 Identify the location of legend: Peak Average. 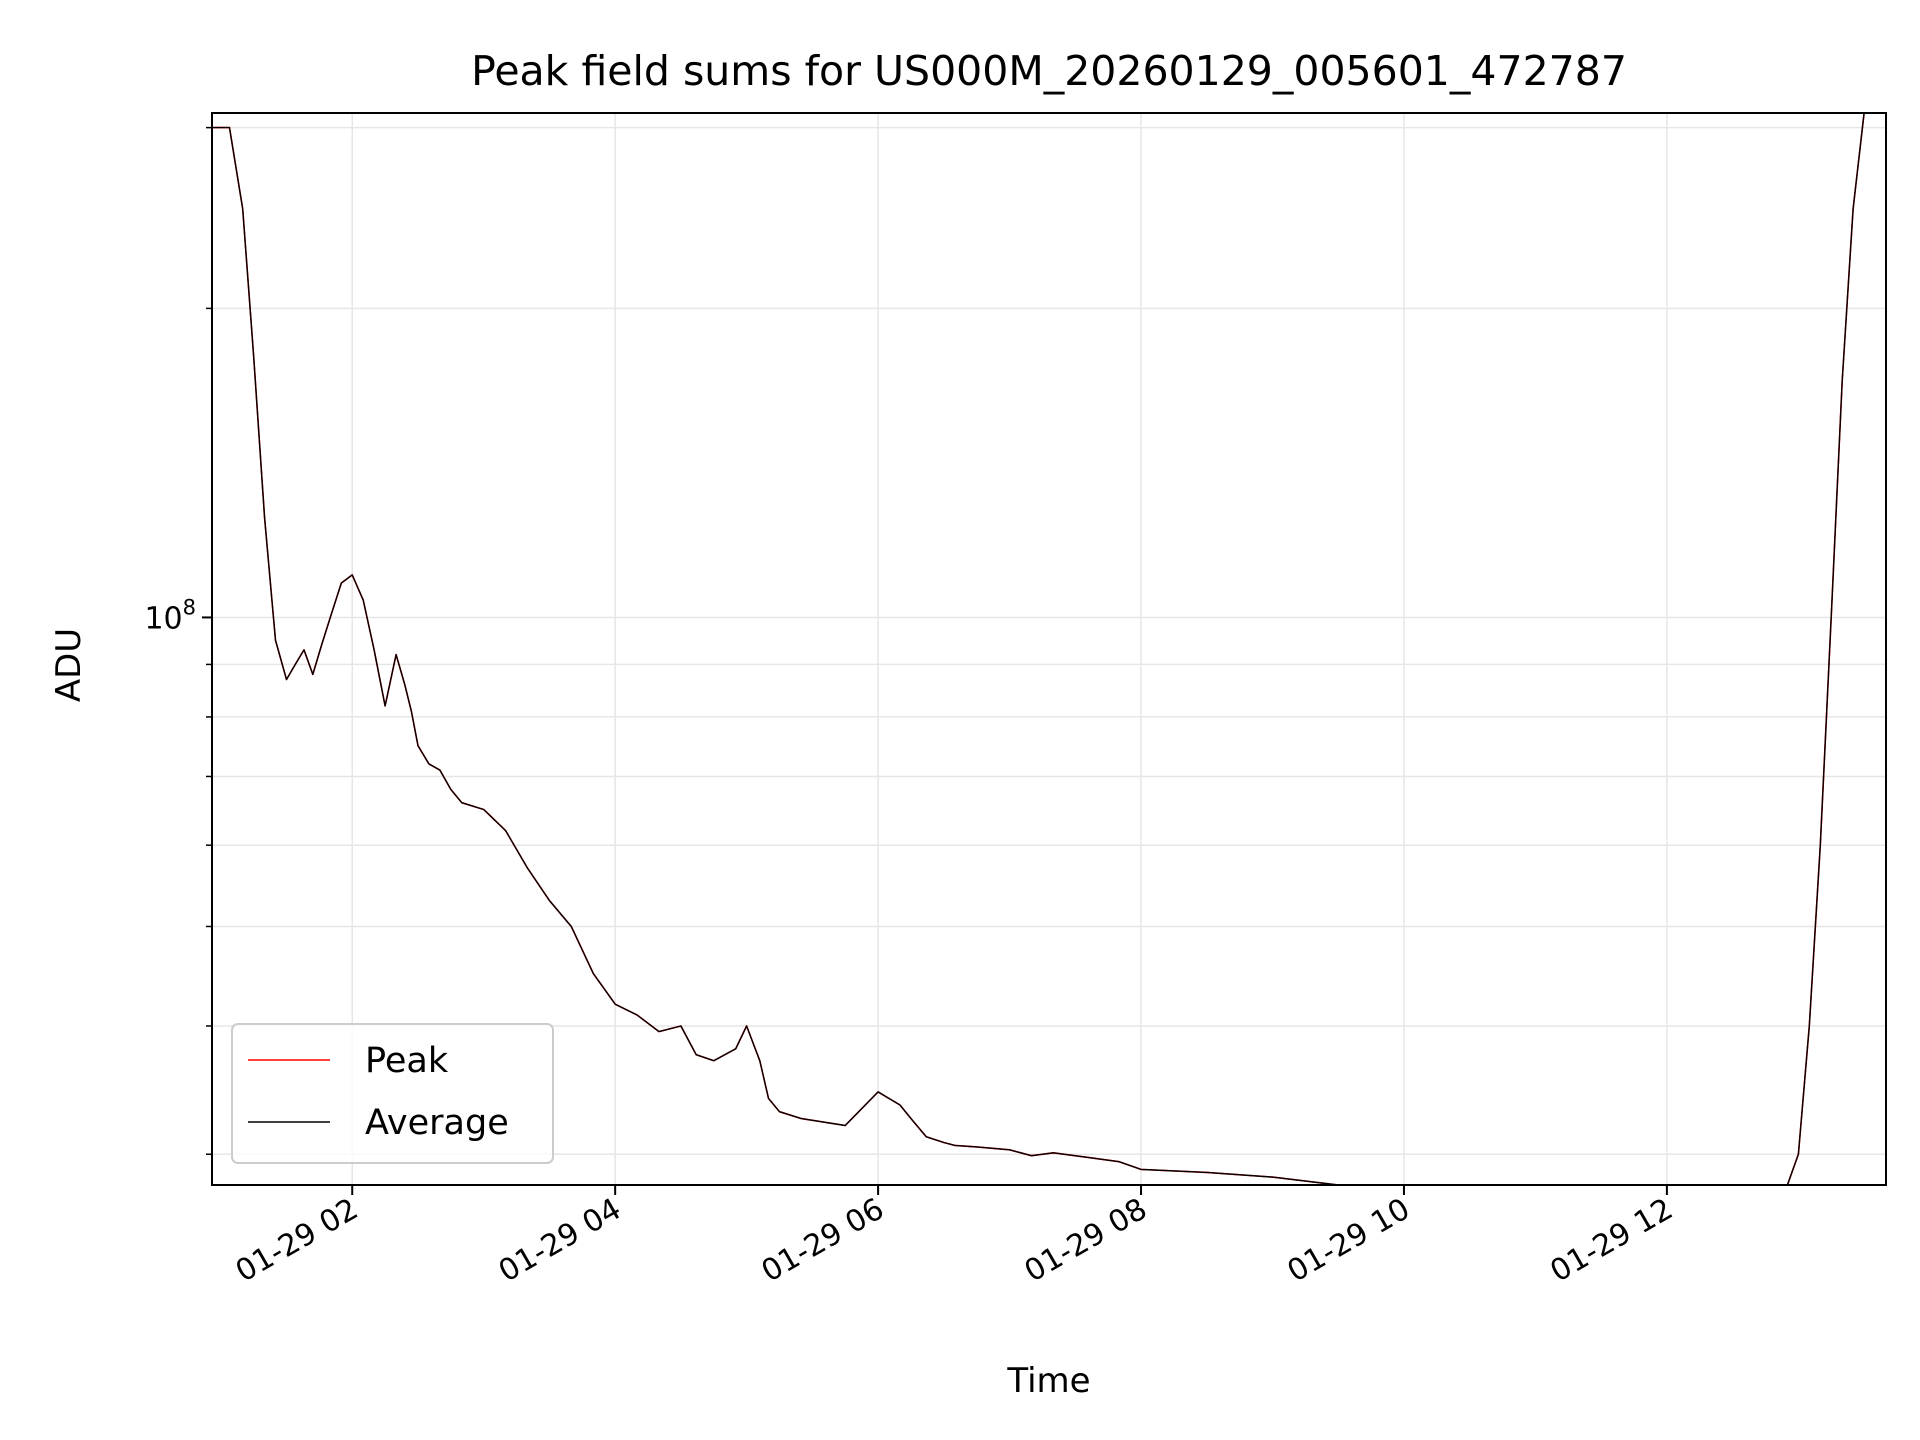
(392, 1093).